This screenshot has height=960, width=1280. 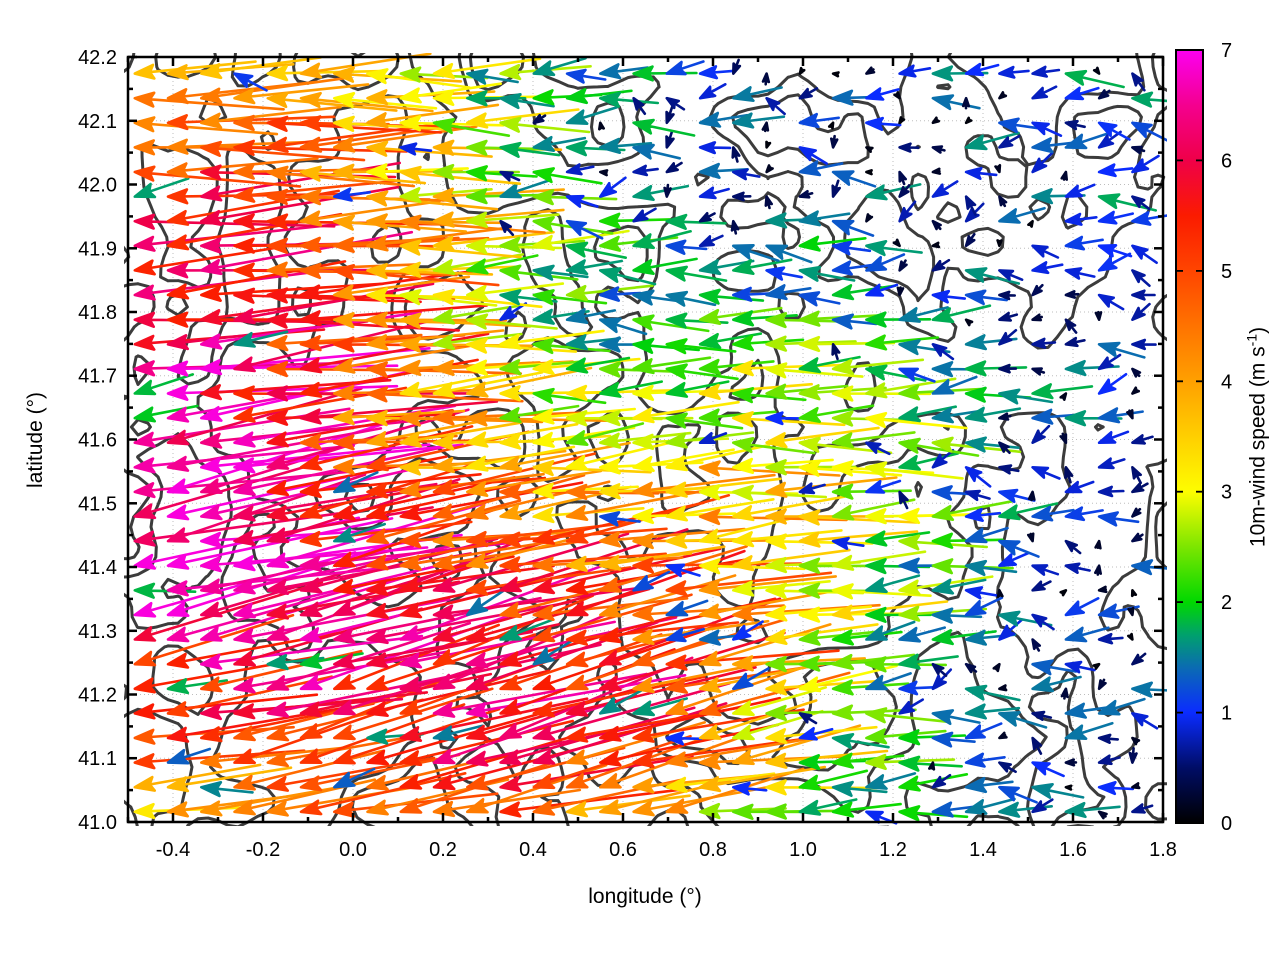 What do you see at coordinates (97, 377) in the screenshot?
I see `y-tick-label: 41.7` at bounding box center [97, 377].